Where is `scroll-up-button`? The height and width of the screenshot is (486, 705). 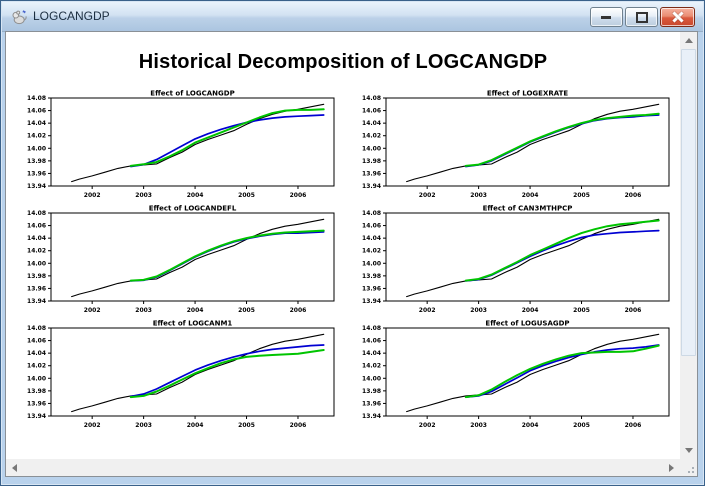 scroll-up-button is located at coordinates (688, 40).